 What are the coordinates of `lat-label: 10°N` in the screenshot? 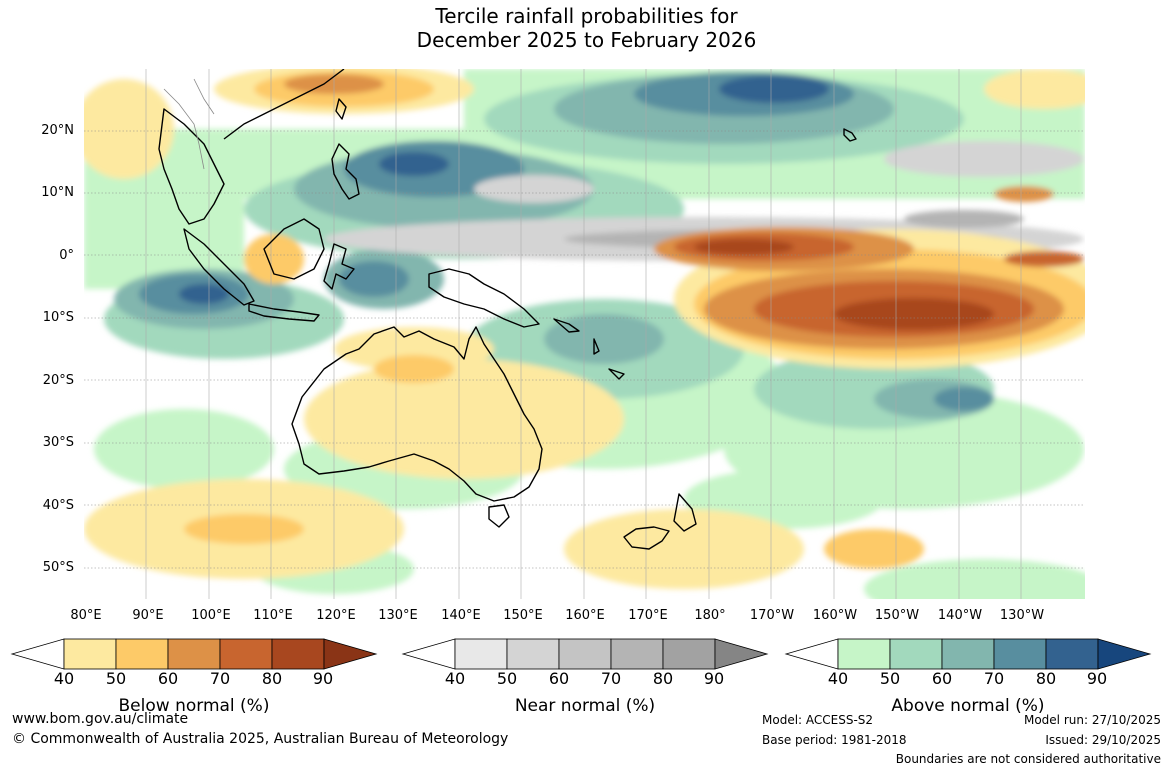 It's located at (57, 192).